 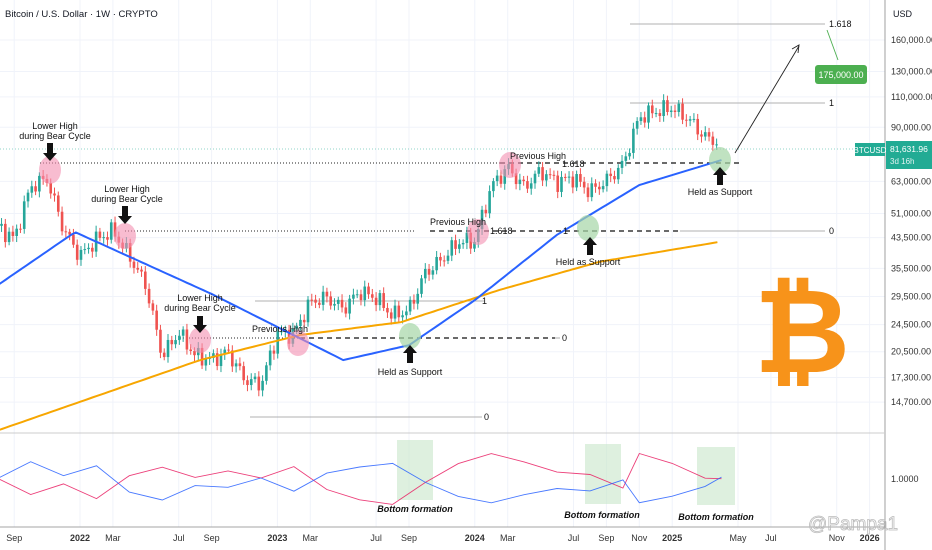 What do you see at coordinates (837, 538) in the screenshot?
I see `time-tick-label: Nov` at bounding box center [837, 538].